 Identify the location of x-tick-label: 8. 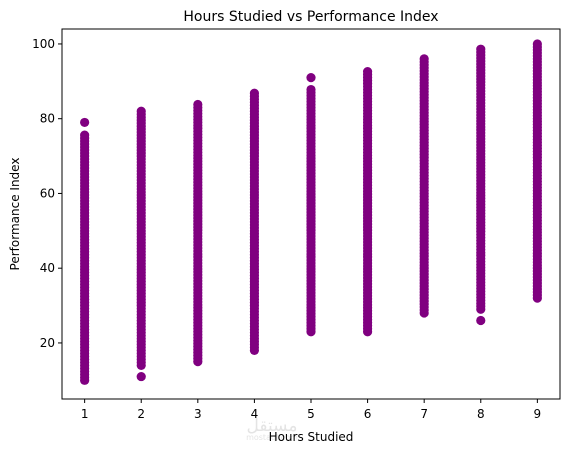
(481, 414).